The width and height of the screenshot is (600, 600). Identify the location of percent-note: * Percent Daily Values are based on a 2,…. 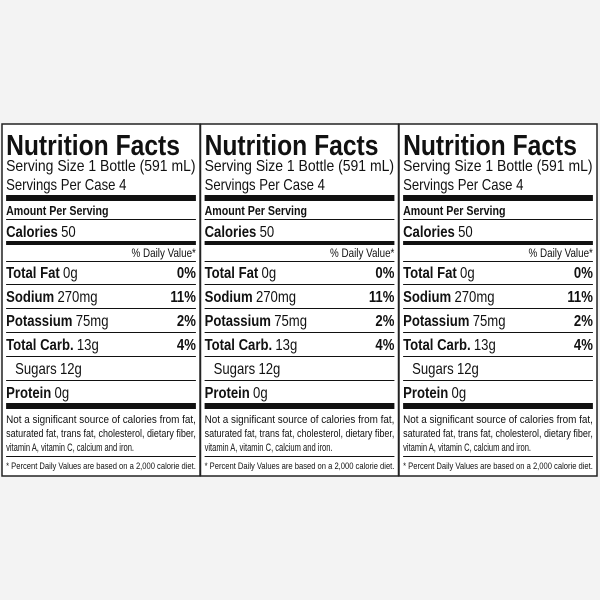
(300, 465).